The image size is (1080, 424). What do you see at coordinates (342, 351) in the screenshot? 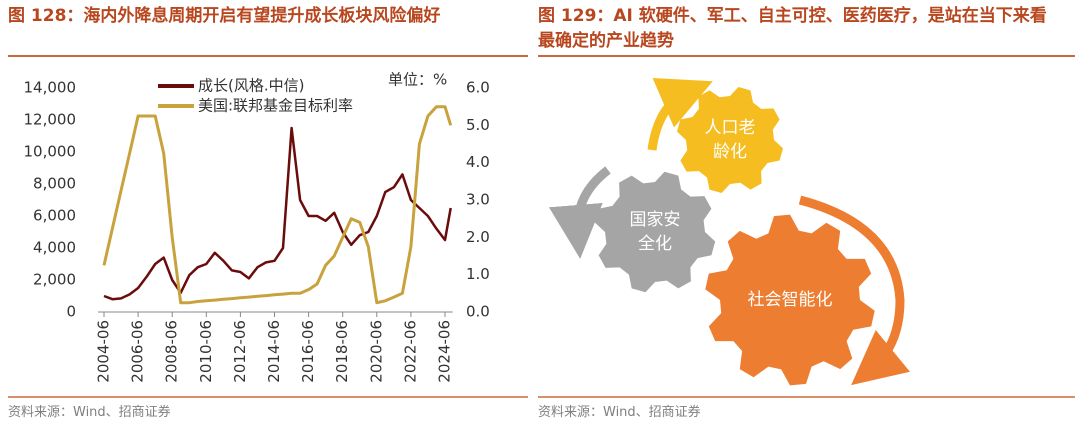
I see `x-tick-label: 2018-06` at bounding box center [342, 351].